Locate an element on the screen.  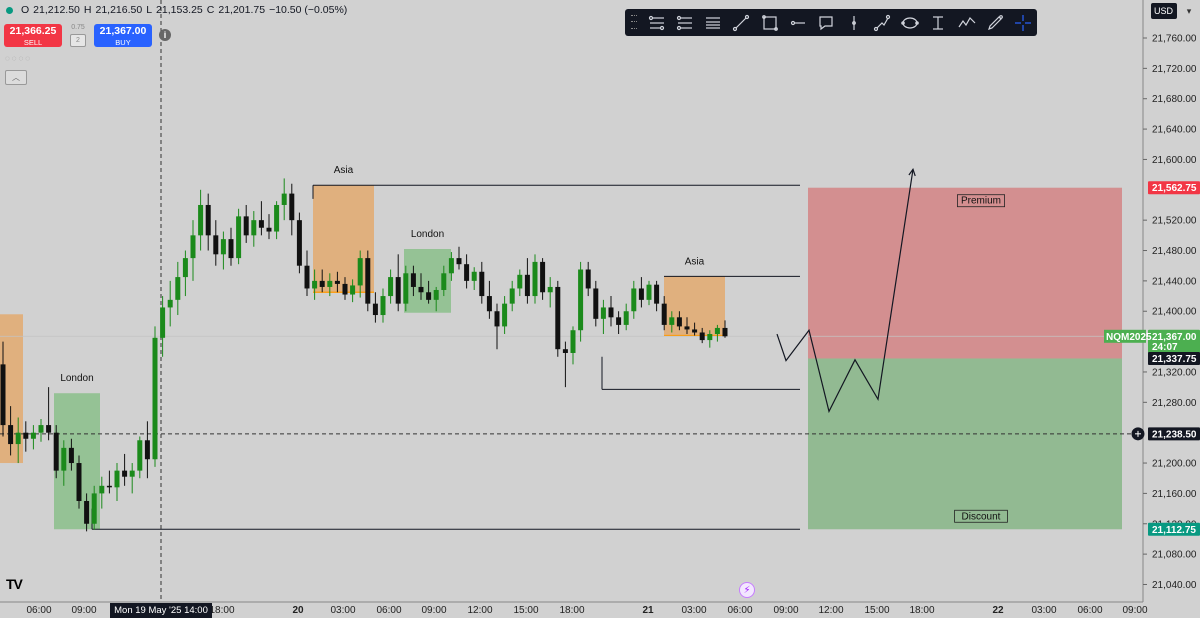
ellipse-icon is located at coordinates (910, 22).